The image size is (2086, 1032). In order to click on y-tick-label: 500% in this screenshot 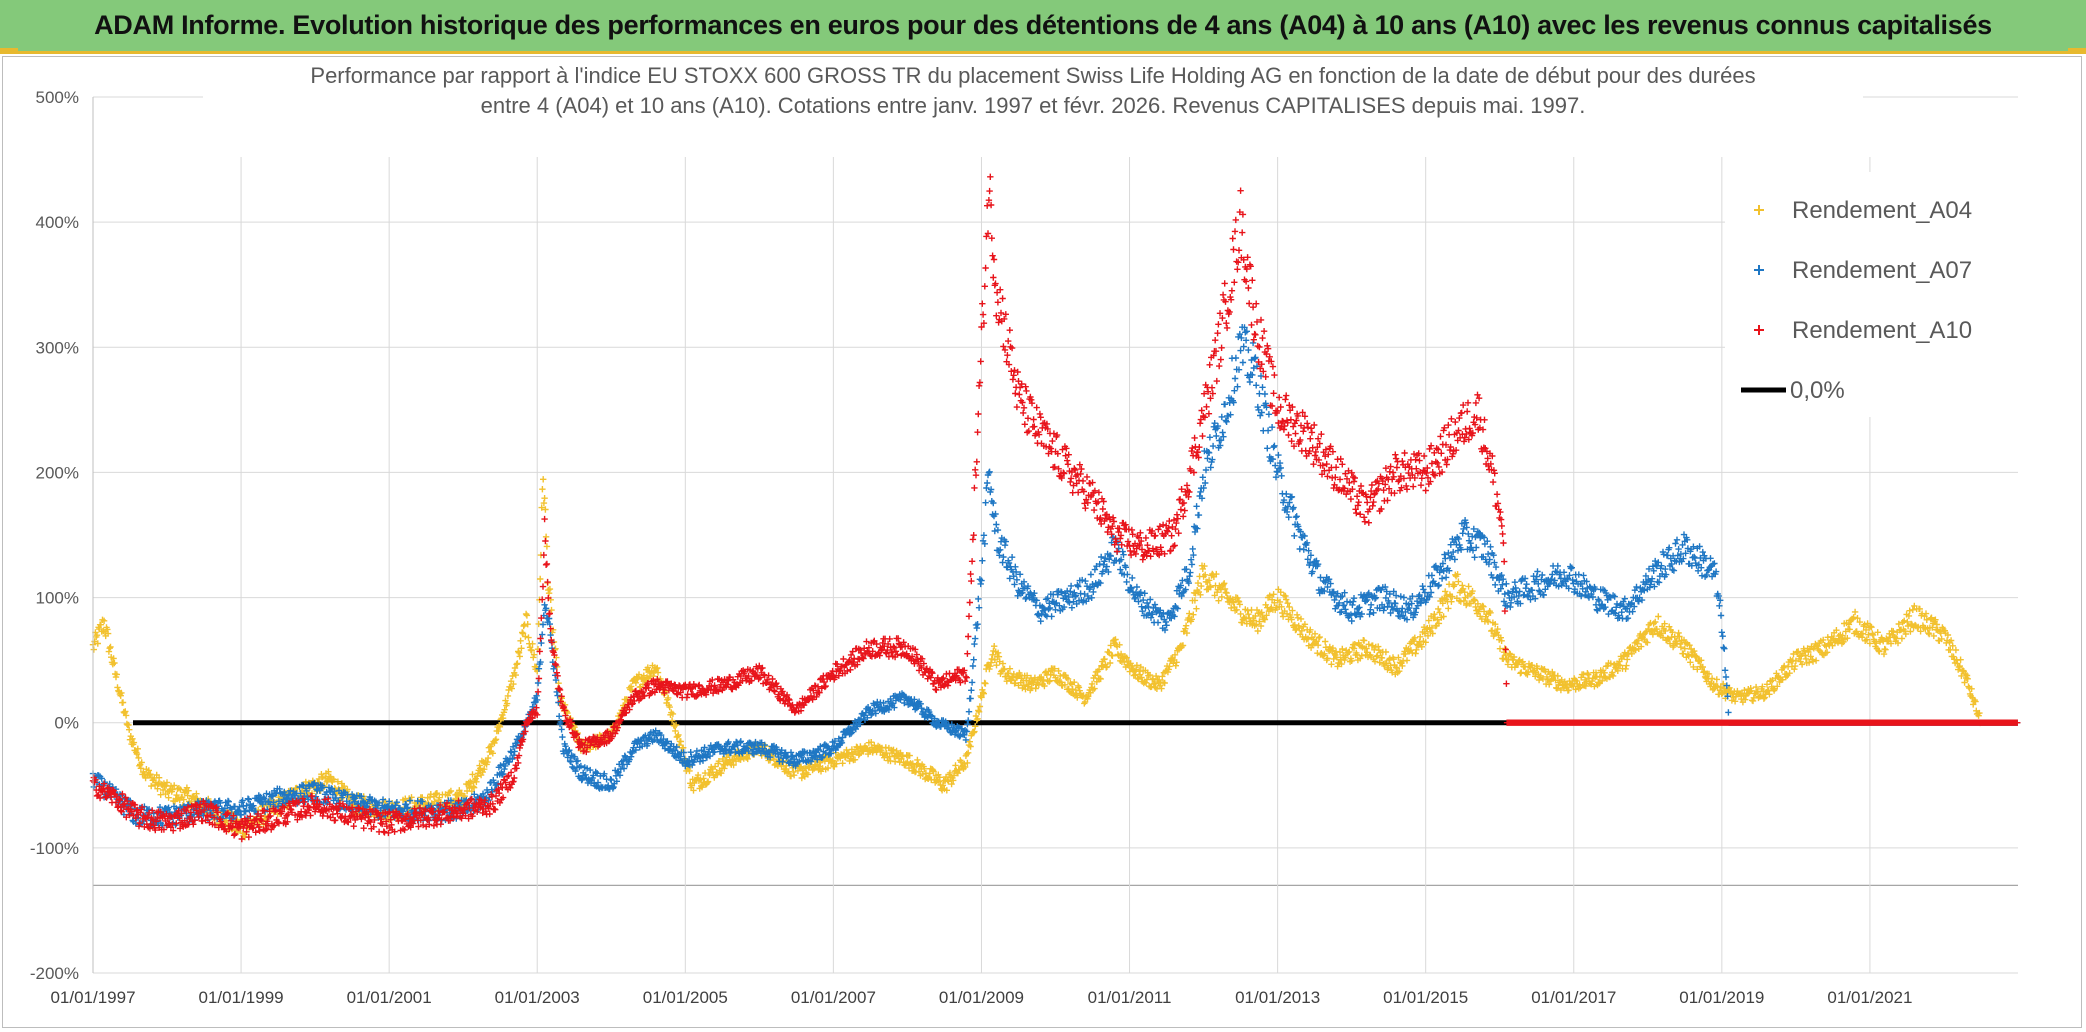, I will do `click(57, 97)`.